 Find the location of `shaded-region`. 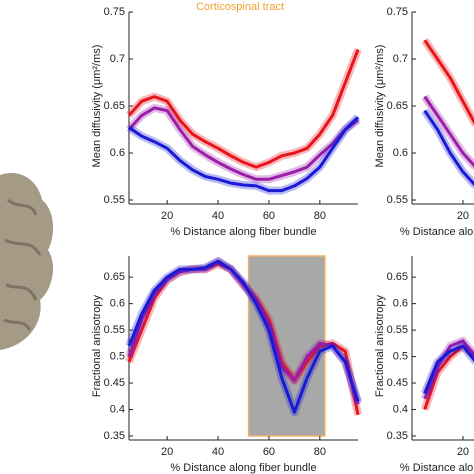

shaded-region is located at coordinates (286, 346).